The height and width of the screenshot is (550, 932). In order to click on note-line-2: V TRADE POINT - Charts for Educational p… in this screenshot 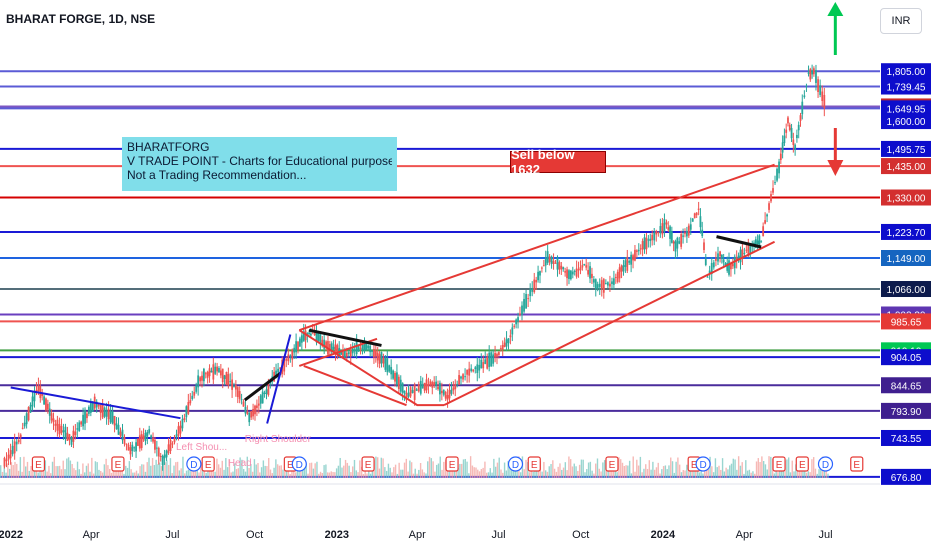, I will do `click(259, 161)`.